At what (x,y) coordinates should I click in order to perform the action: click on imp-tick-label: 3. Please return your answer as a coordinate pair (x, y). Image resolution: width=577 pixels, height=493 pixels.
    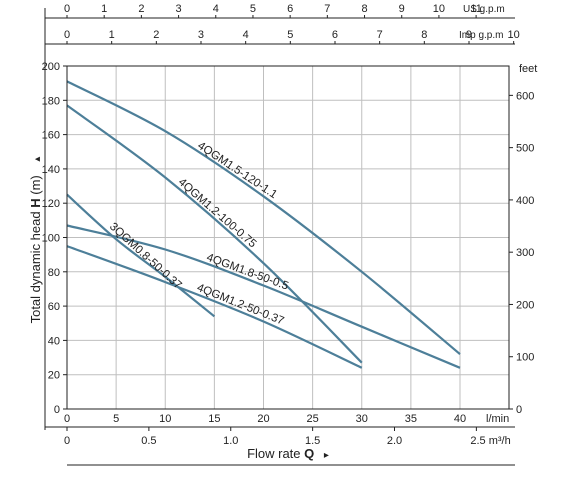
    Looking at the image, I should click on (201, 35).